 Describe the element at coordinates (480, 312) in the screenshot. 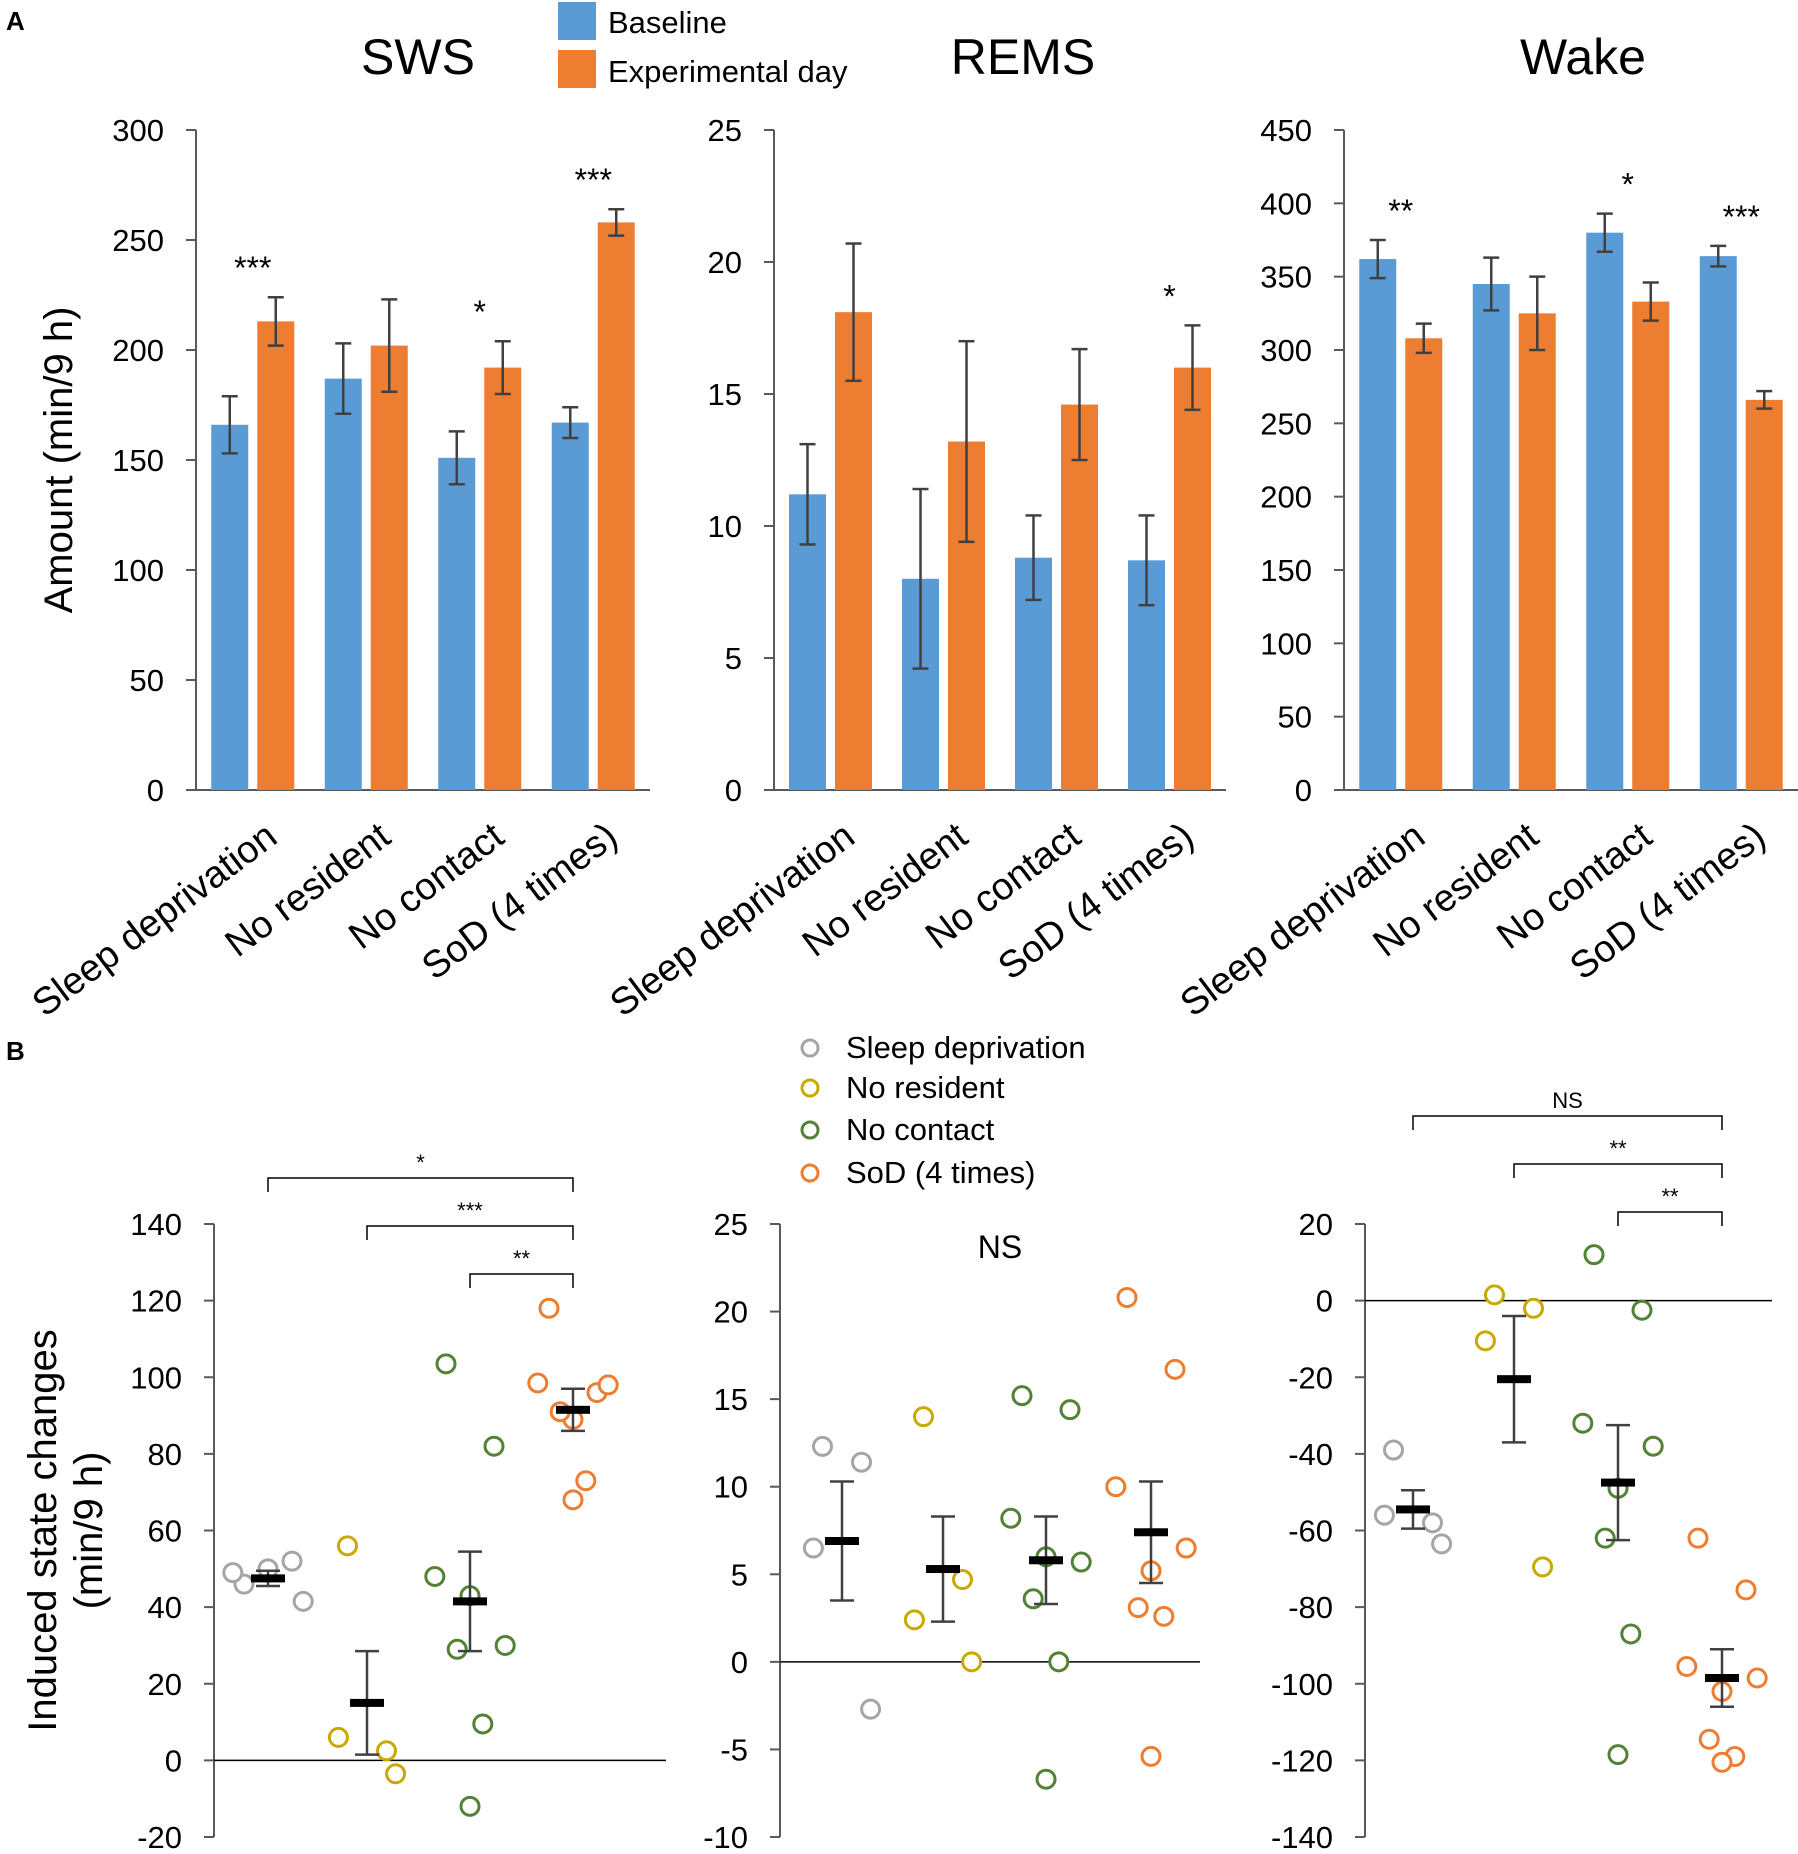

I see `significance-label: *` at that location.